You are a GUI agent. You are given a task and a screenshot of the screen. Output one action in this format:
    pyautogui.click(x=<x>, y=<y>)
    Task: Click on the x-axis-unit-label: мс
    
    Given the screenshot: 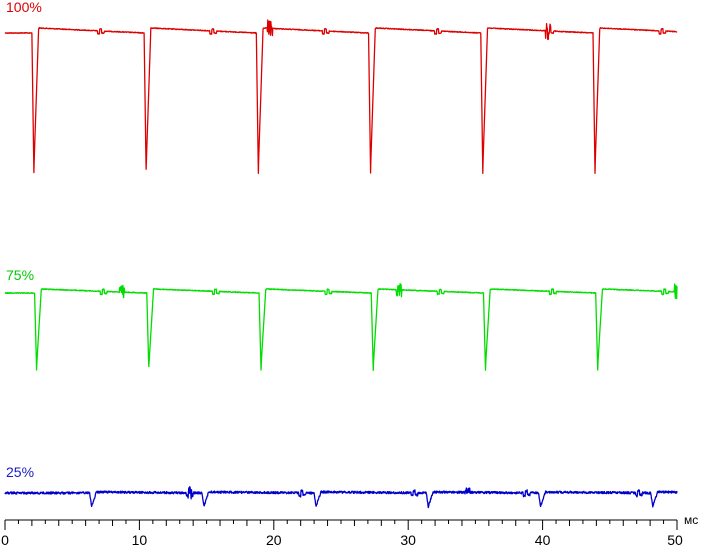 What is the action you would take?
    pyautogui.click(x=691, y=520)
    